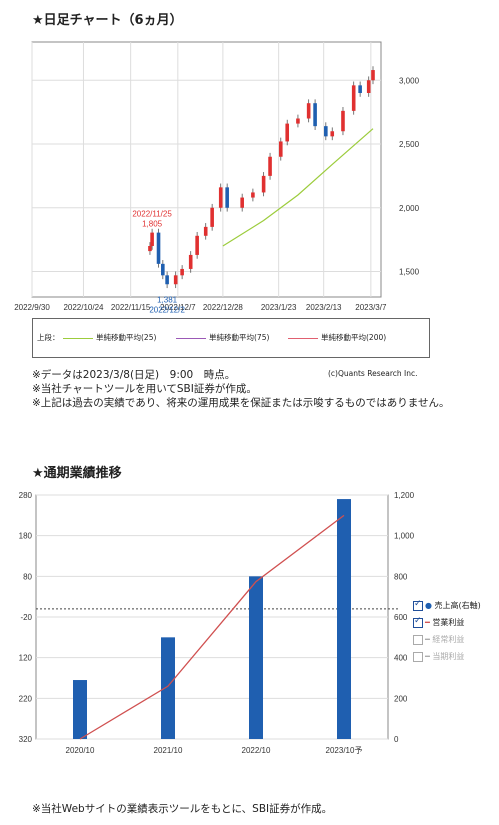 This screenshot has width=499, height=825. Describe the element at coordinates (152, 214) in the screenshot. I see `high-date-label: 2022/11/25` at that location.